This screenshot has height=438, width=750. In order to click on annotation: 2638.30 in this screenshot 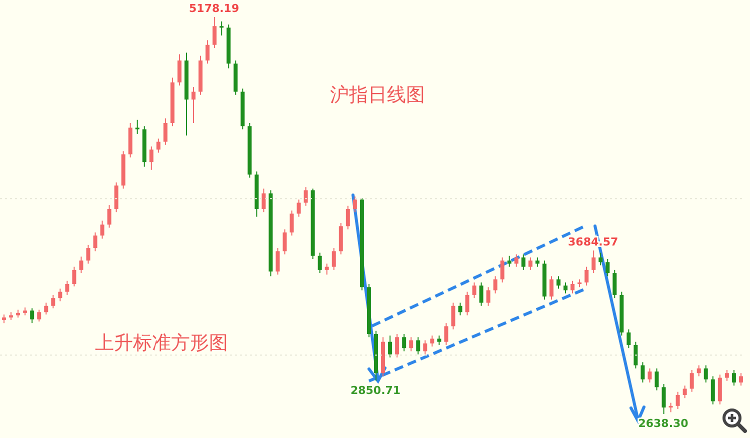, I will do `click(663, 423)`.